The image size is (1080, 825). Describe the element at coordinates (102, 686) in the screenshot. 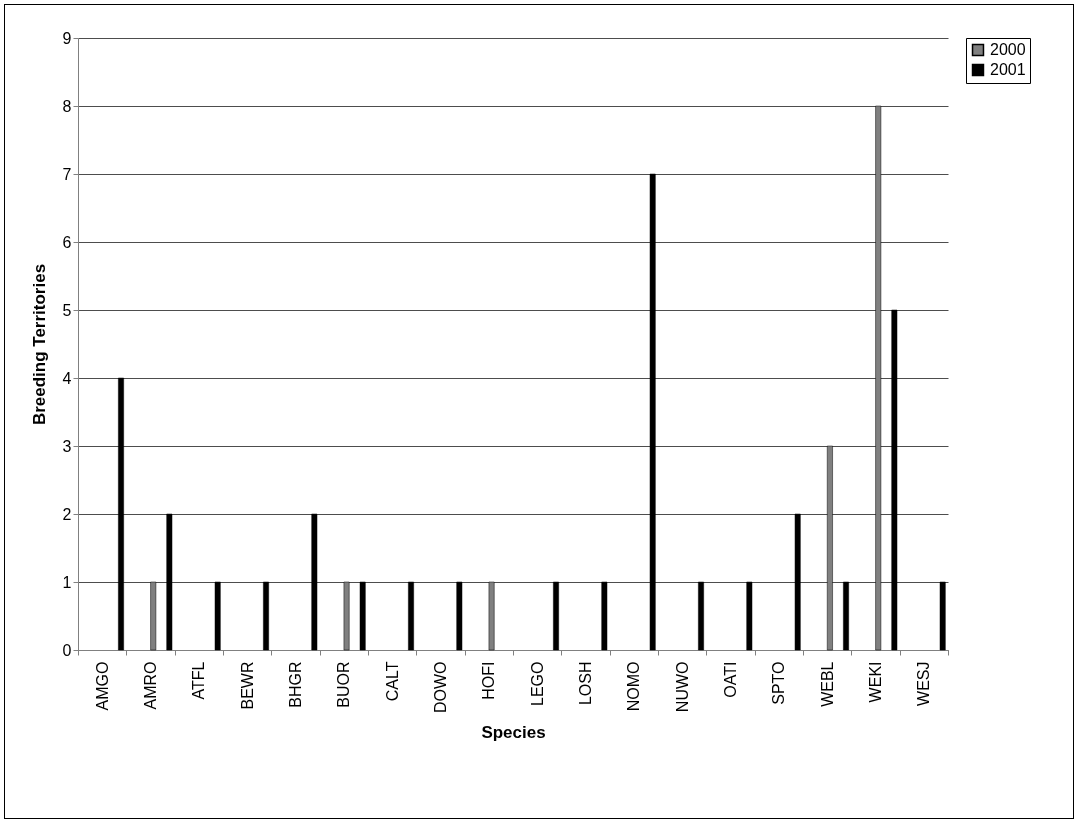

I see `x-tick-label: AMGO` at that location.